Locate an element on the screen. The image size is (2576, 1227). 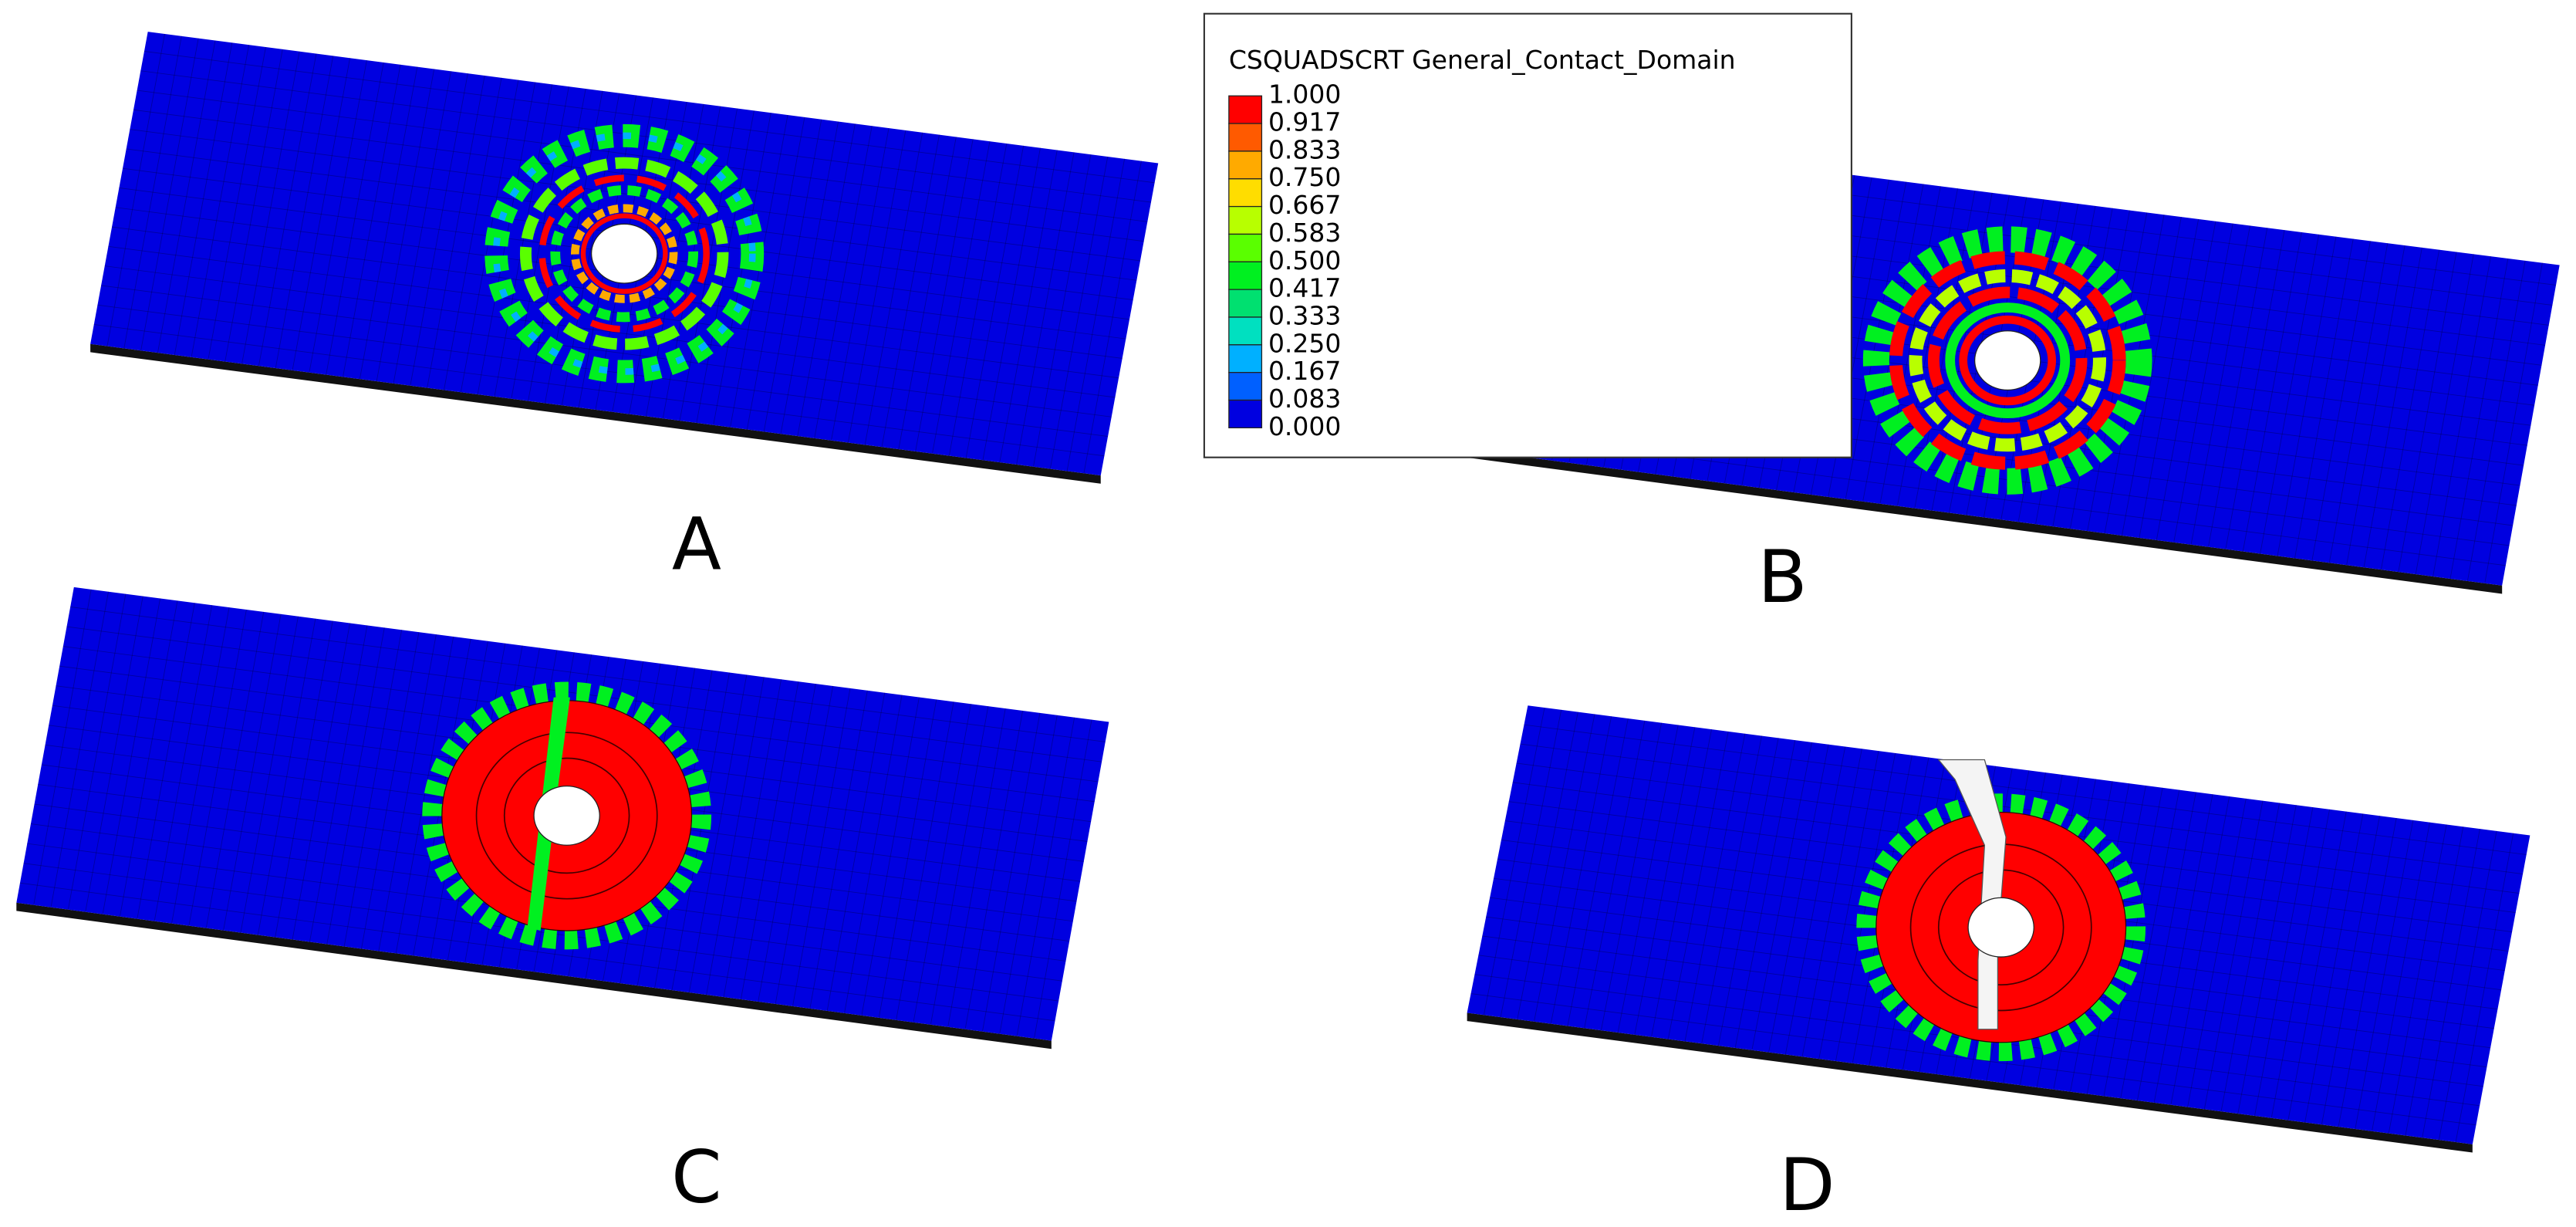
legend-label: 0.000 is located at coordinates (1304, 426).